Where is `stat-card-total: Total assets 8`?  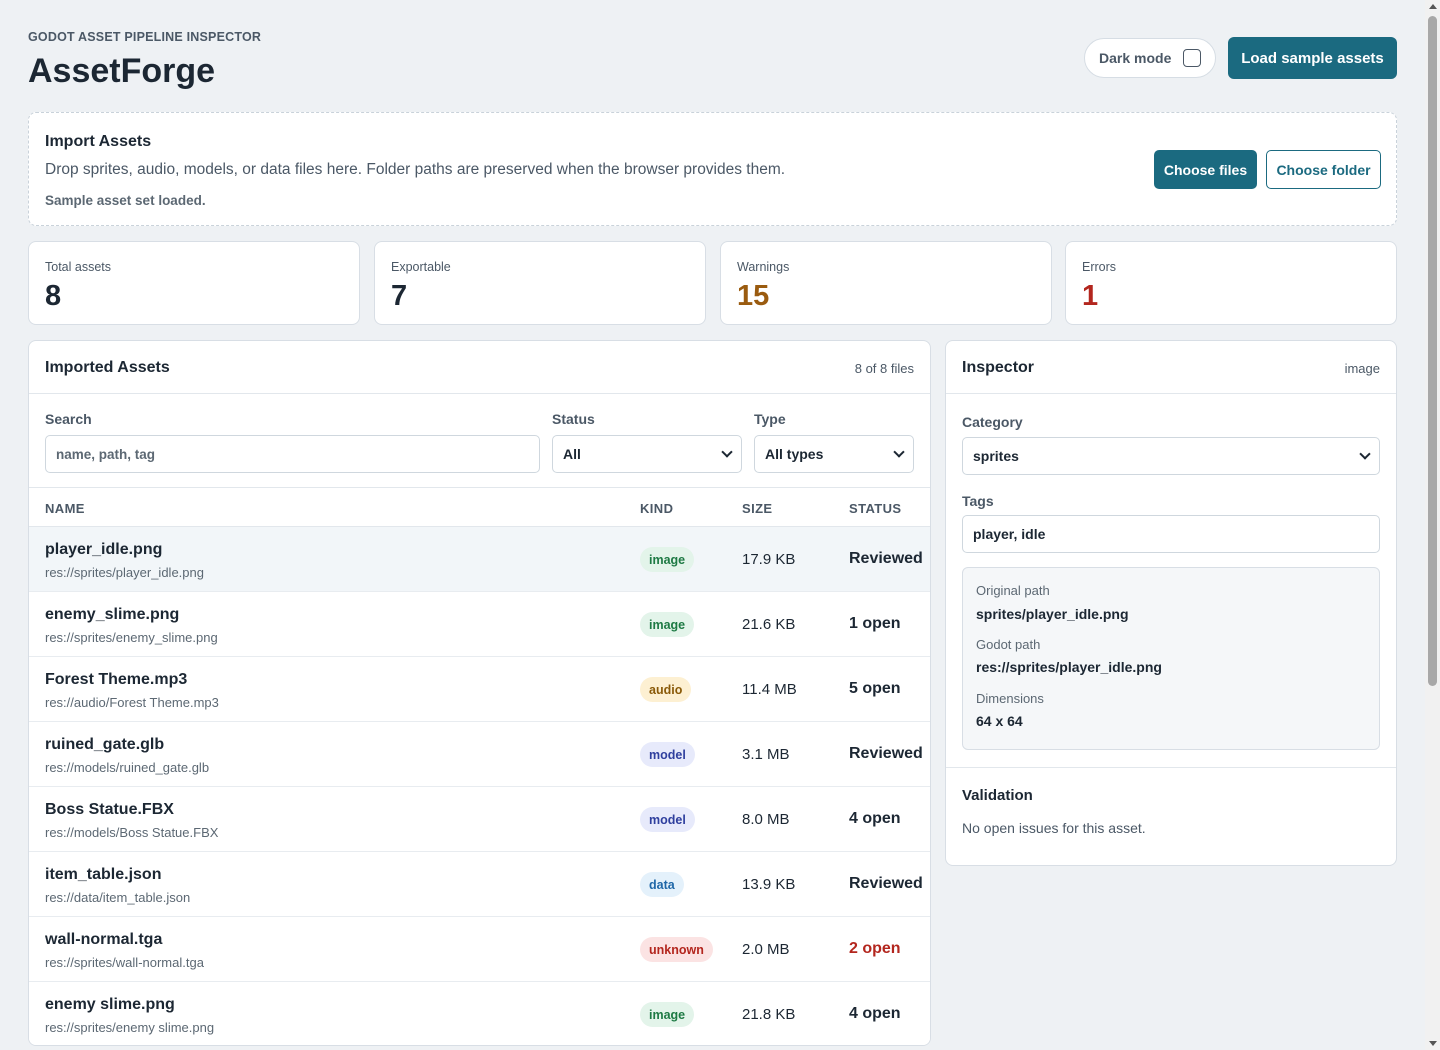 stat-card-total: Total assets 8 is located at coordinates (194, 283).